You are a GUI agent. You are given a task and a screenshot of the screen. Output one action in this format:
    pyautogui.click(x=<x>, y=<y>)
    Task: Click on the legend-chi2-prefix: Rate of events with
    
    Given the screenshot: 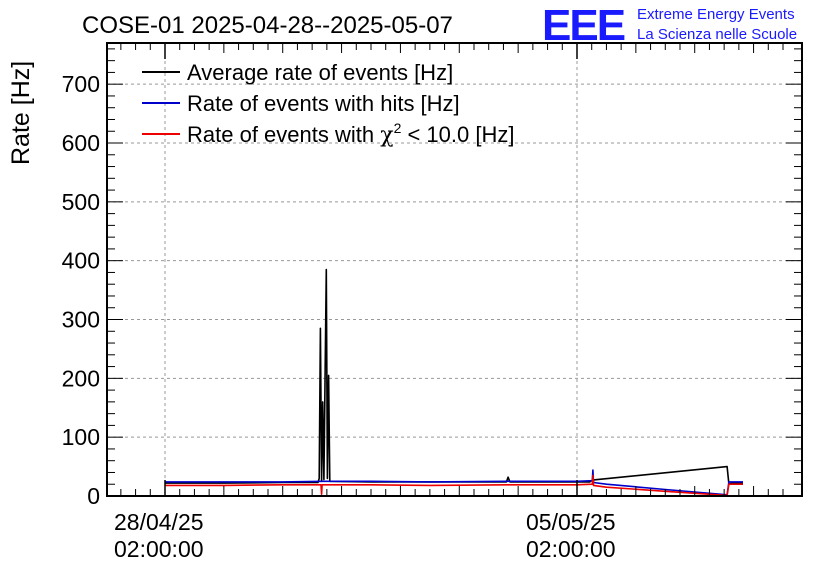 What is the action you would take?
    pyautogui.click(x=283, y=134)
    